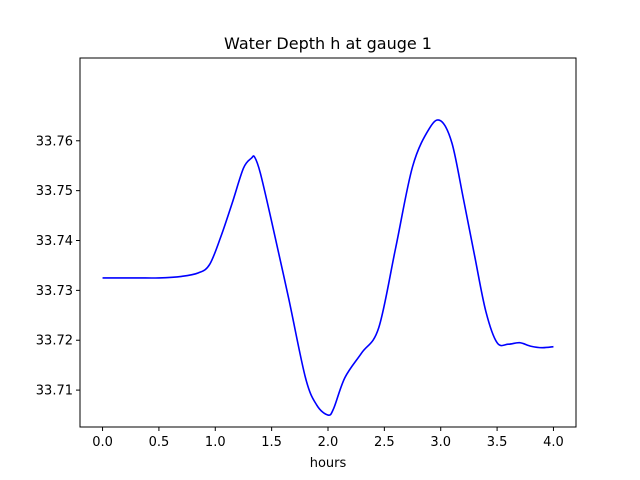 The width and height of the screenshot is (640, 480). What do you see at coordinates (54, 341) in the screenshot?
I see `y-tick-label: 33.72` at bounding box center [54, 341].